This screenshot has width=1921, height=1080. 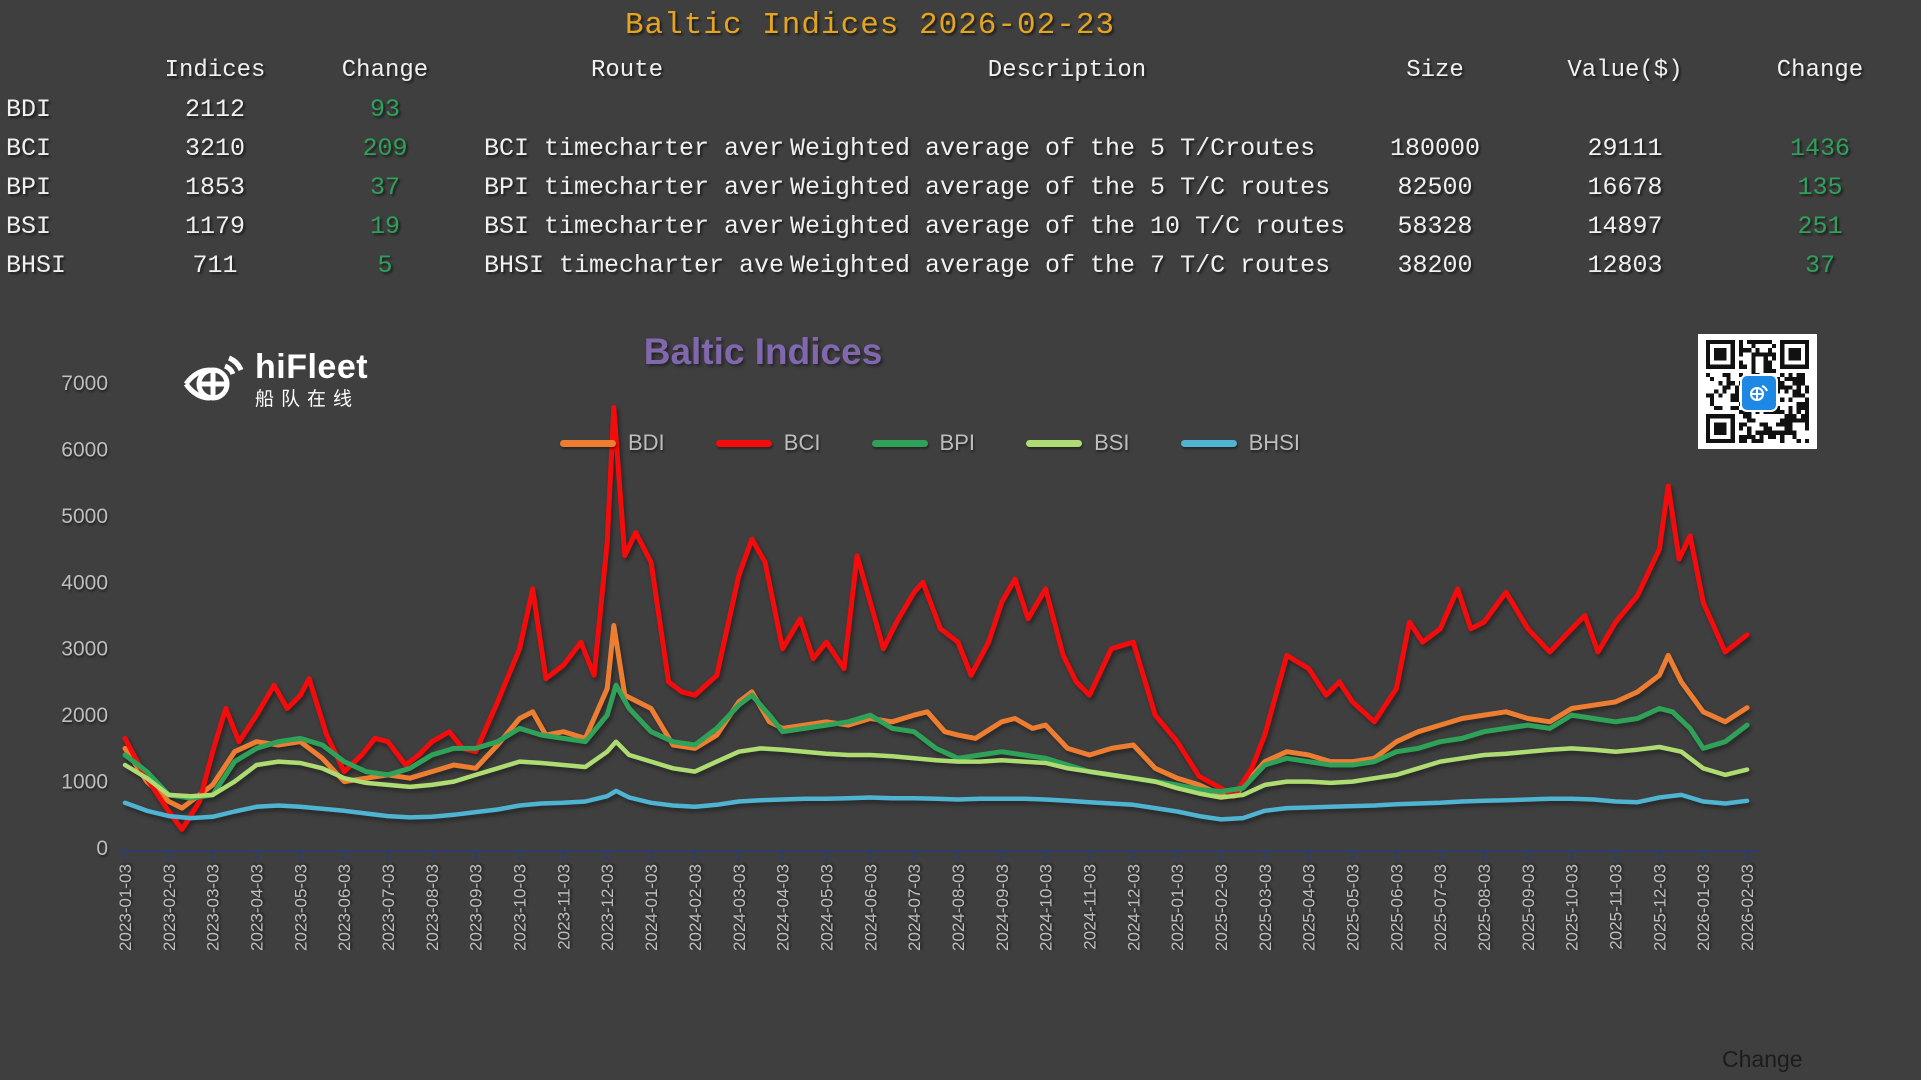 What do you see at coordinates (84, 649) in the screenshot?
I see `svg-text: 3000` at bounding box center [84, 649].